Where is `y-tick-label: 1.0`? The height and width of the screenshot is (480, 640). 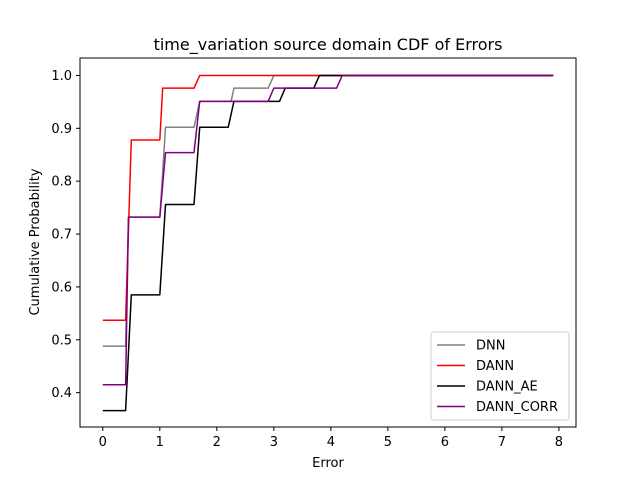
y-tick-label: 1.0 is located at coordinates (61, 76).